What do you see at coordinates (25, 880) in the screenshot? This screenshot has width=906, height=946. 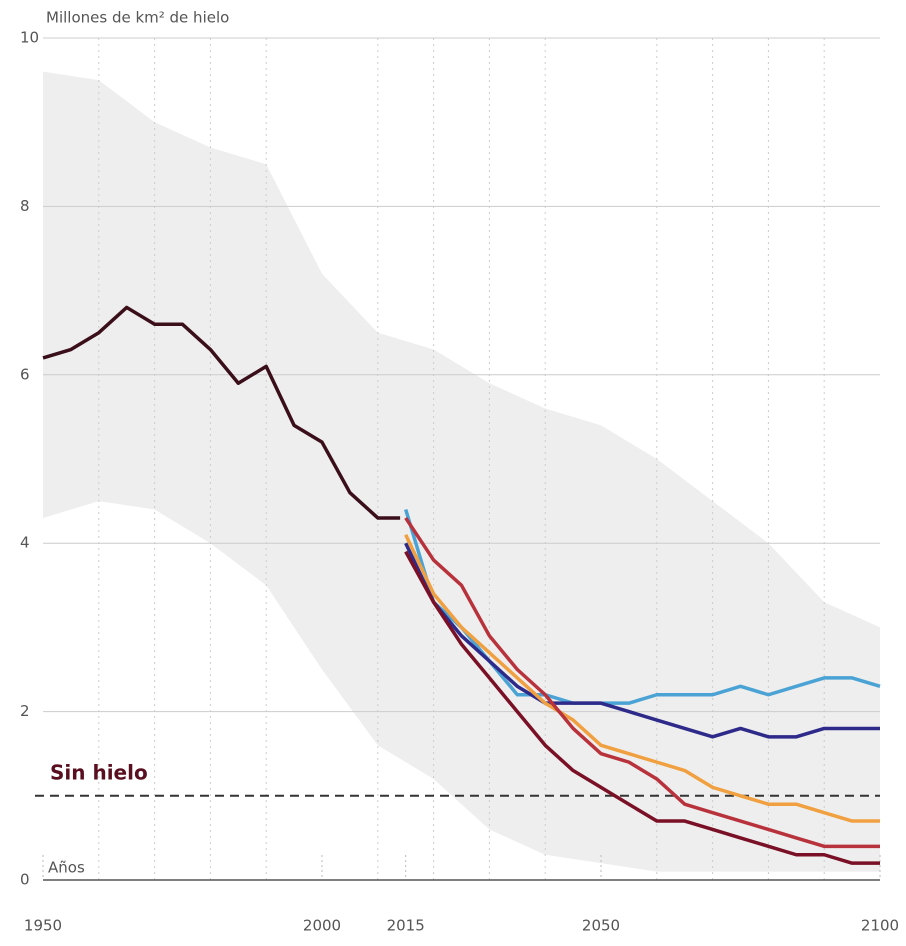 I see `y-tick-label: 0` at bounding box center [25, 880].